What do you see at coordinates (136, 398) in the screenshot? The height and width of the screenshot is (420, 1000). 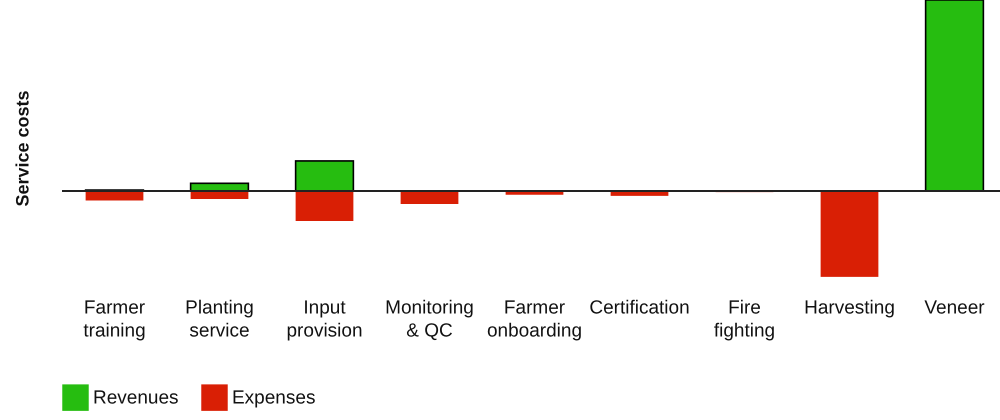 I see `legend-label: Revenues` at bounding box center [136, 398].